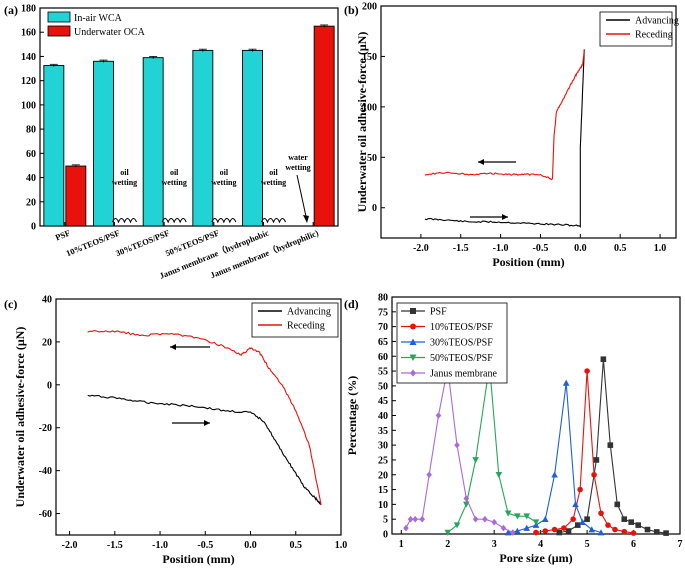 This screenshot has width=685, height=569. I want to click on x-tick-label: 6, so click(633, 544).